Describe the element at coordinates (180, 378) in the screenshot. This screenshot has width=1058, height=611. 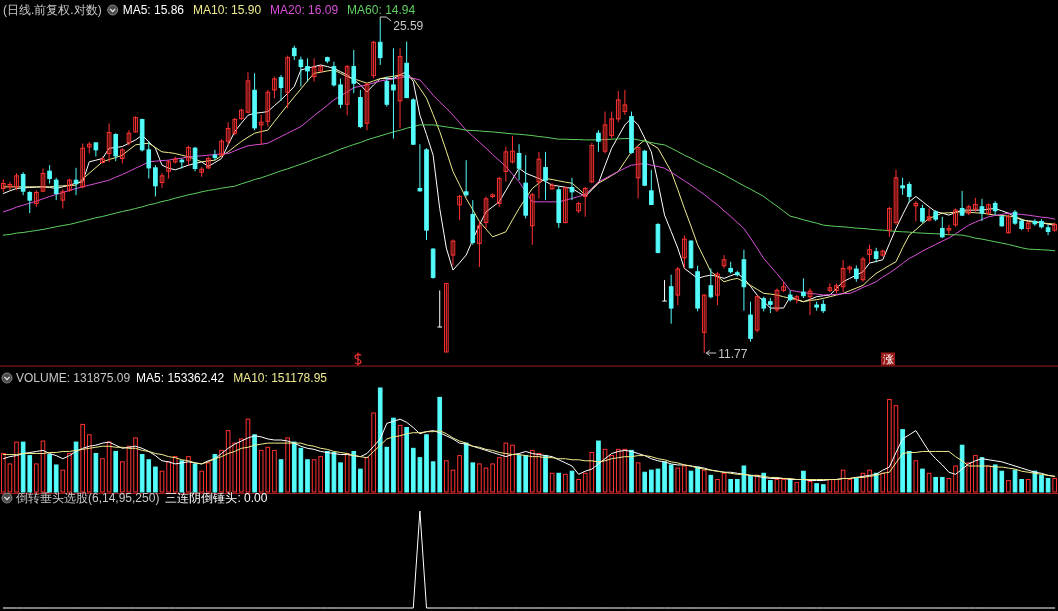
I see `text: MA5: 153362.42` at that location.